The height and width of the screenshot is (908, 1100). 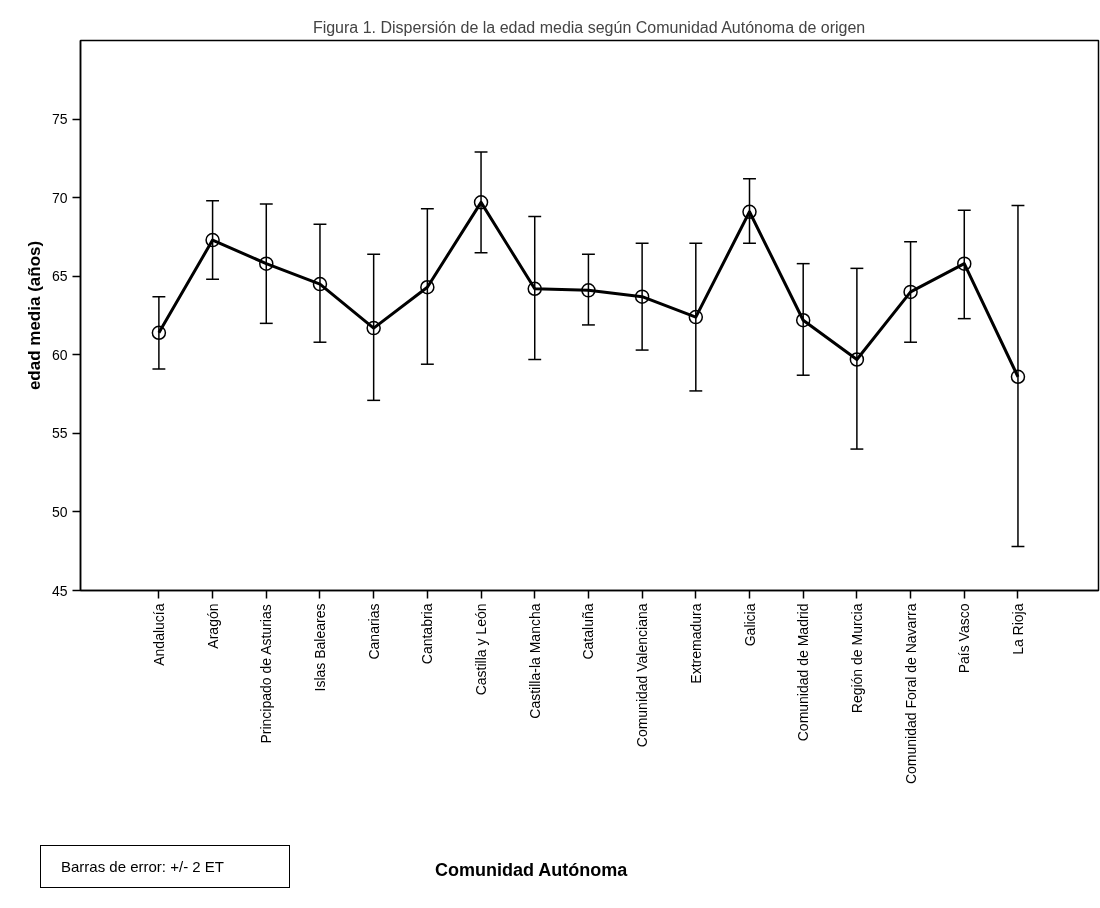 What do you see at coordinates (34, 315) in the screenshot?
I see `y-axis-title: edad media (años)` at bounding box center [34, 315].